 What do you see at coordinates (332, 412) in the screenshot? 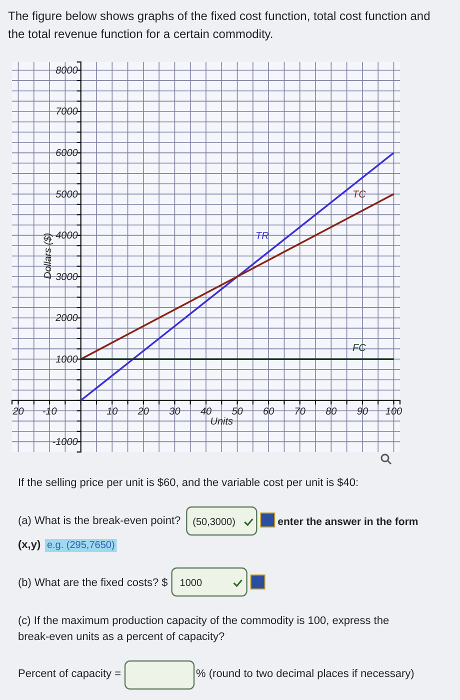
I see `x-tick-label: 80` at bounding box center [332, 412].